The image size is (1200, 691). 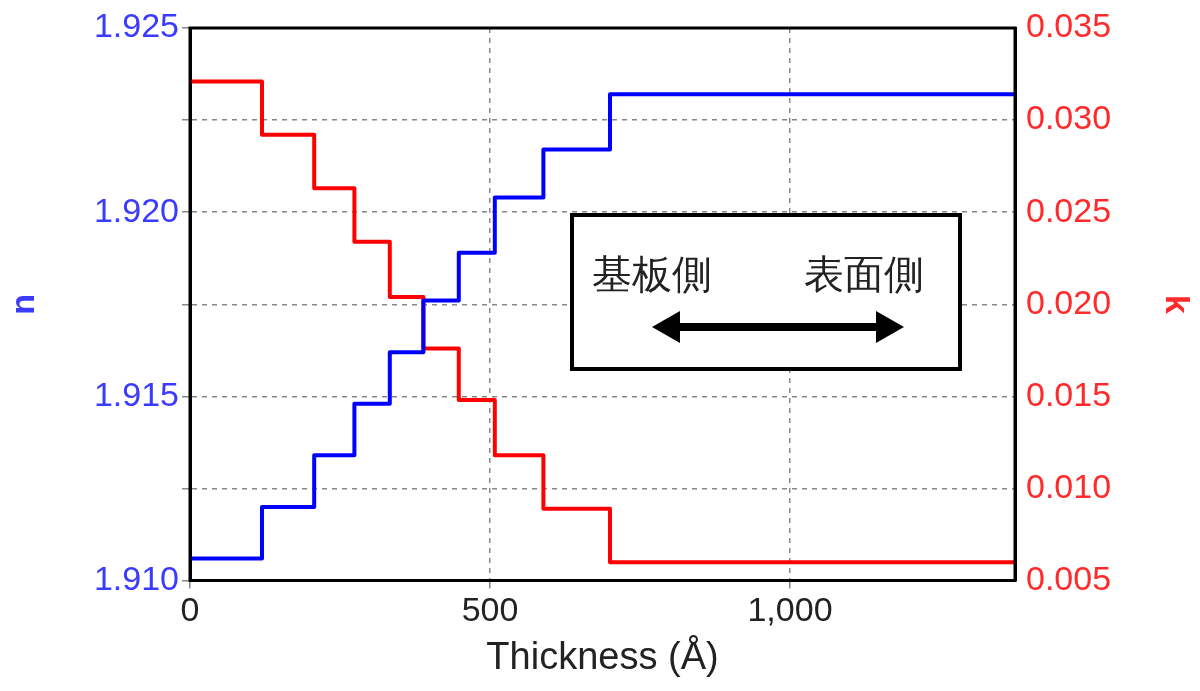 I want to click on annotation: 基板側, so click(x=652, y=274).